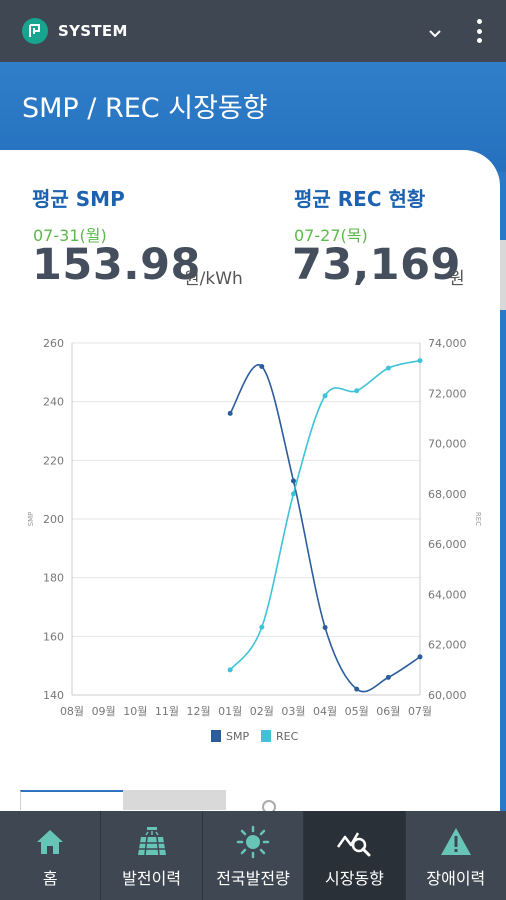 This screenshot has height=900, width=506. Describe the element at coordinates (503, 275) in the screenshot. I see `scrollbar-thumb` at that location.